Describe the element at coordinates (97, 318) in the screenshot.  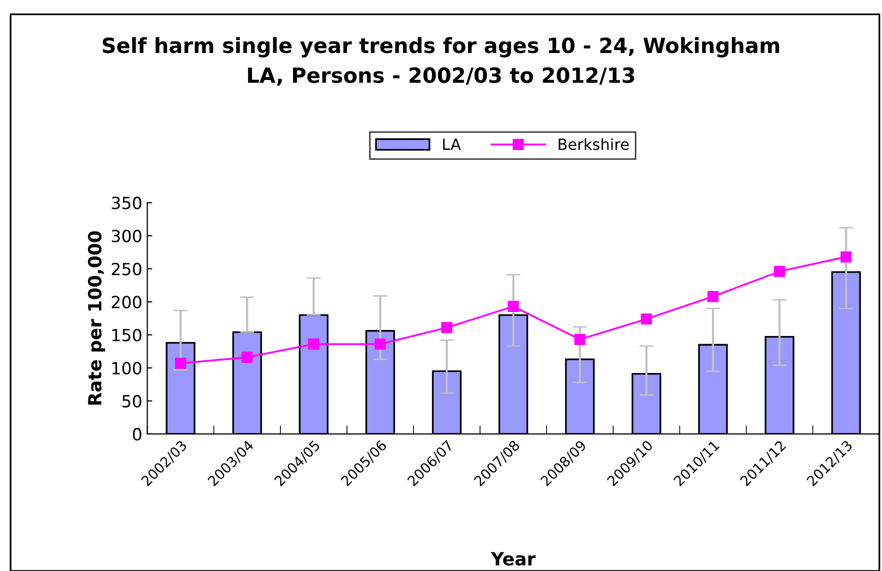
I see `y-axis-title: Rate per 100,000` at that location.